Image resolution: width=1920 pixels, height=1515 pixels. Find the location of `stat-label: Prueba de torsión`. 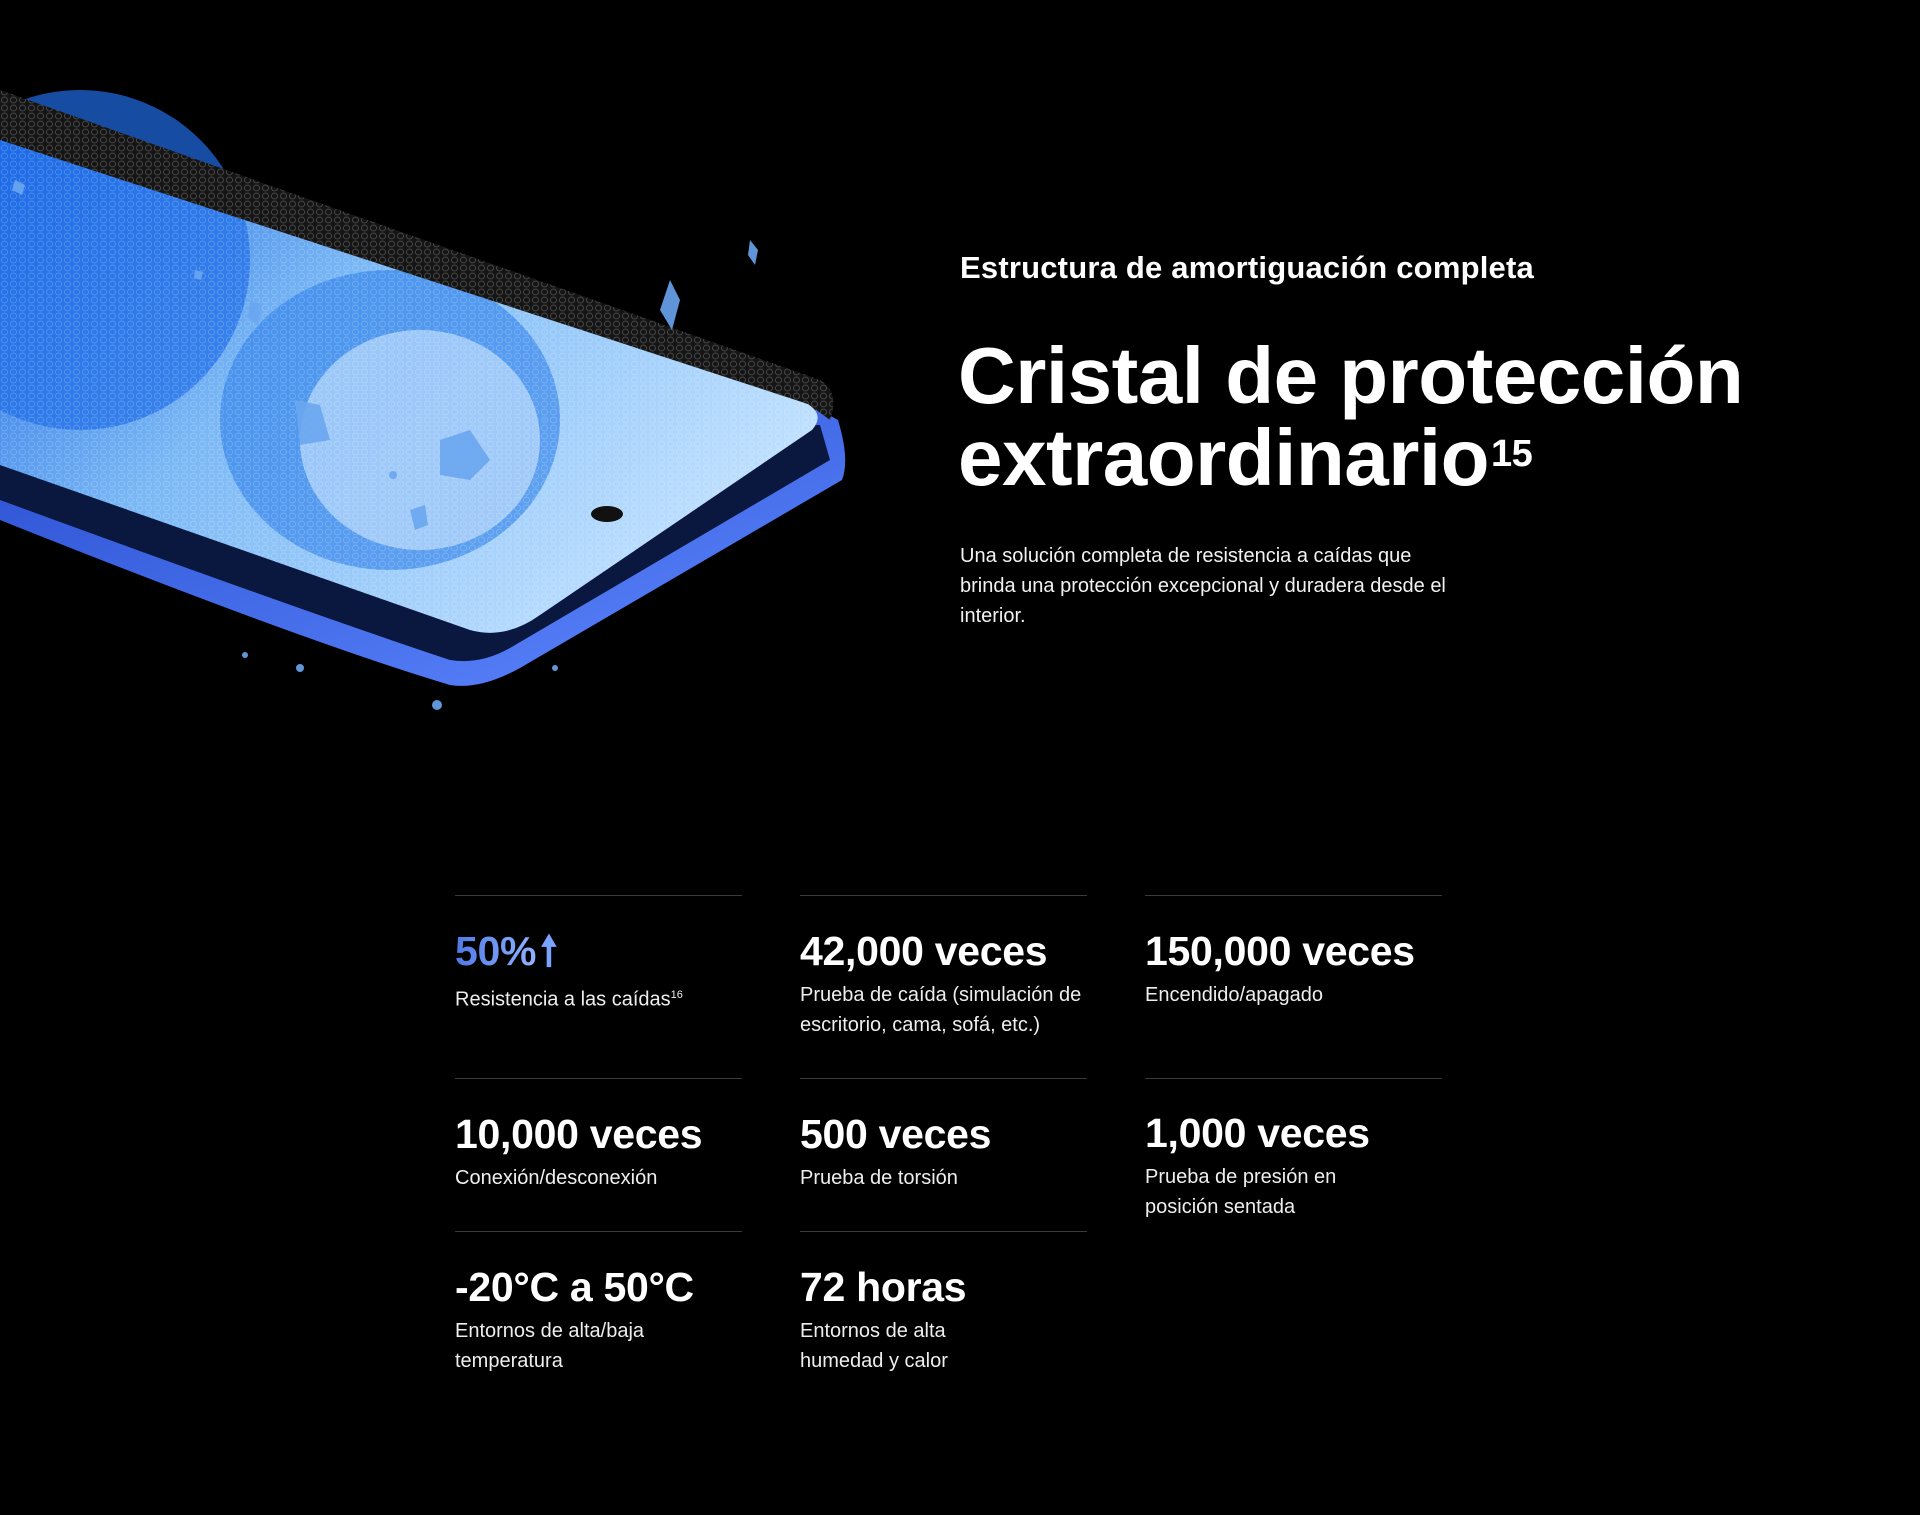

stat-label: Prueba de torsión is located at coordinates (879, 1178).